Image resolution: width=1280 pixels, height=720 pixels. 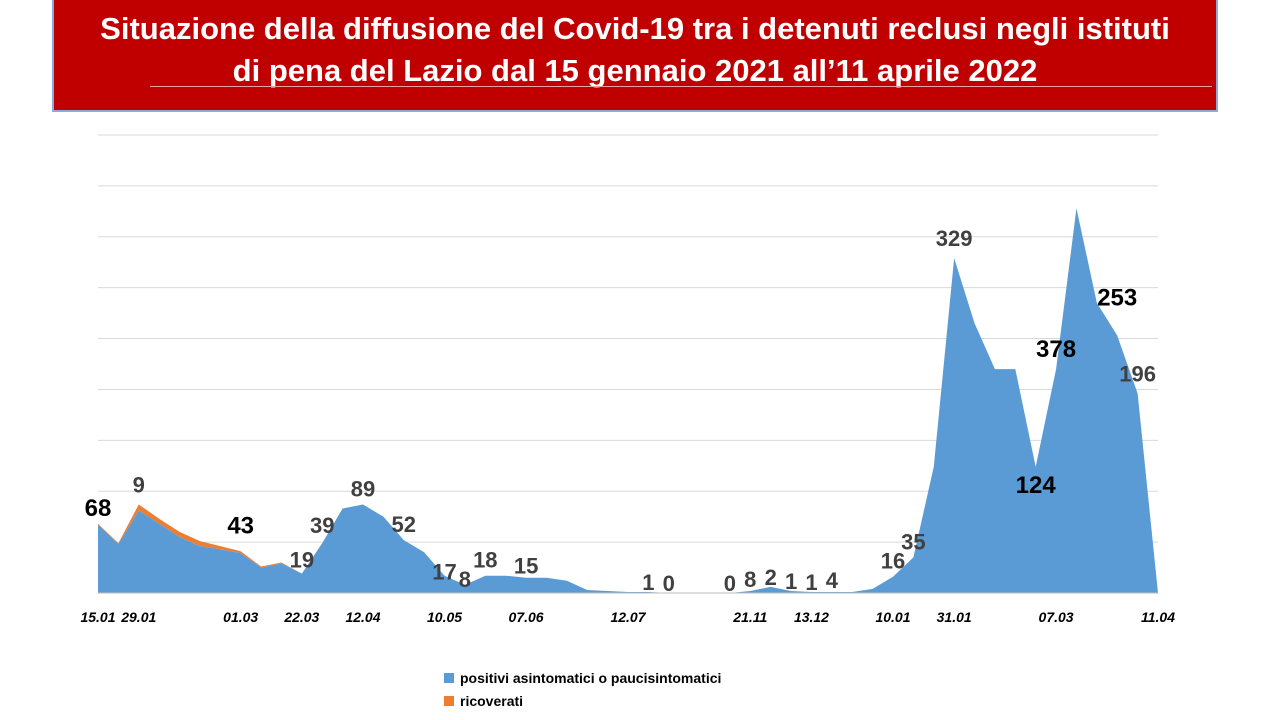 I want to click on legend-item-asintomatici: positivi asintomatici o paucisintomatici, so click(x=582, y=677).